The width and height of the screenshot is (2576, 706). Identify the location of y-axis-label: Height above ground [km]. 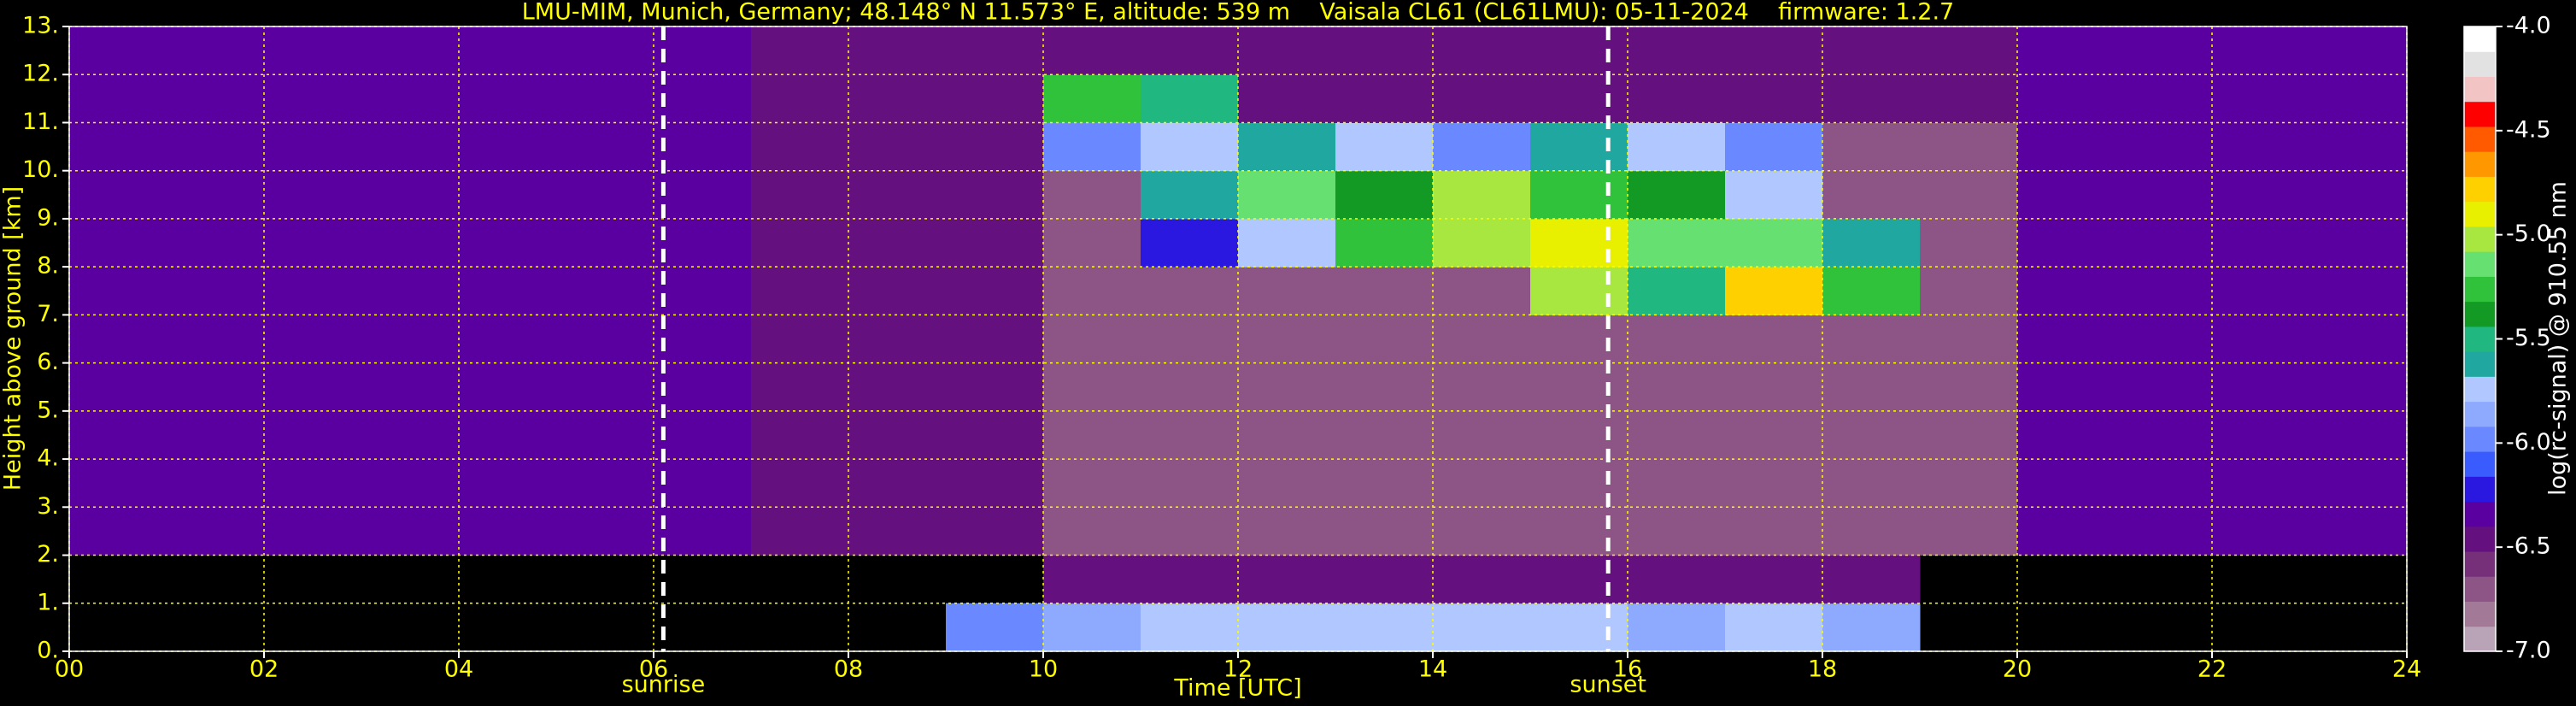
(13, 338).